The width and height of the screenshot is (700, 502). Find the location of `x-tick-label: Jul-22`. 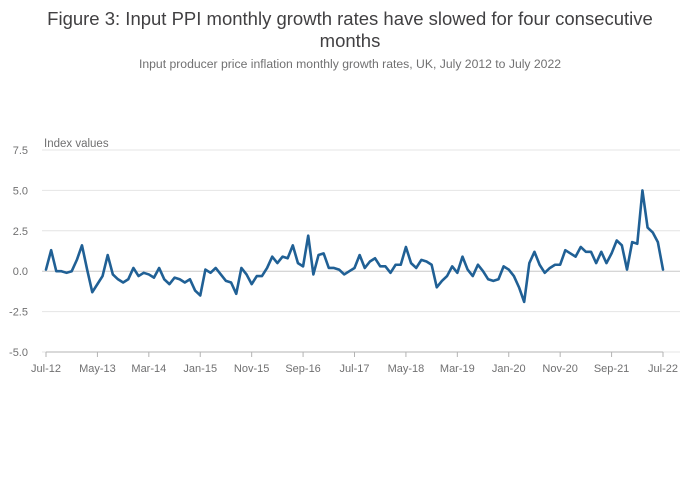

x-tick-label: Jul-22 is located at coordinates (663, 369).